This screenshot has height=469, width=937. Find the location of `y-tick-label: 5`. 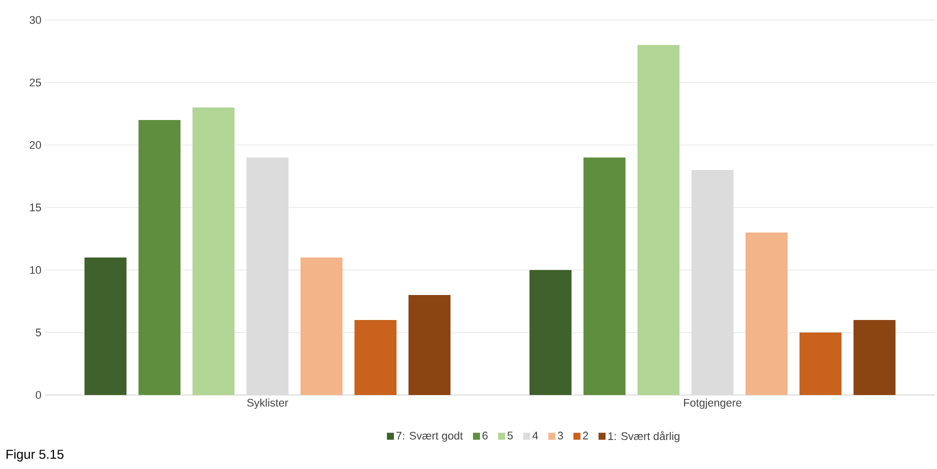

y-tick-label: 5 is located at coordinates (38, 332).